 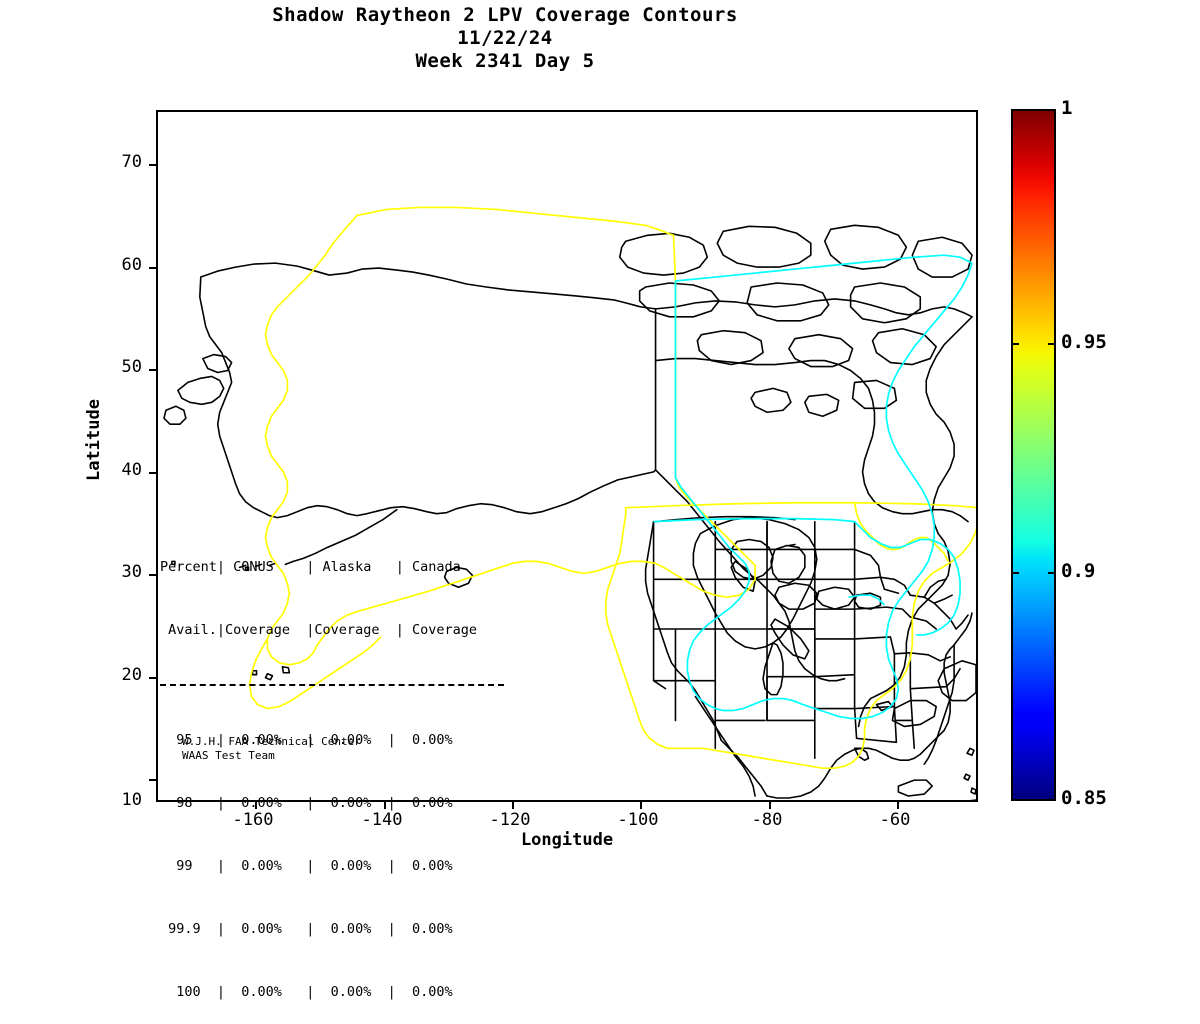 I want to click on xtick-label--120: -120, so click(x=510, y=820).